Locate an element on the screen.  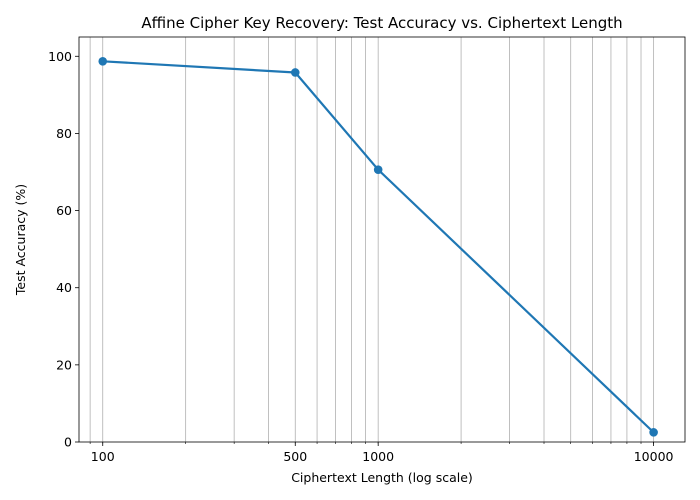
x-axis-label: Ciphertext Length (log scale) is located at coordinates (382, 477).